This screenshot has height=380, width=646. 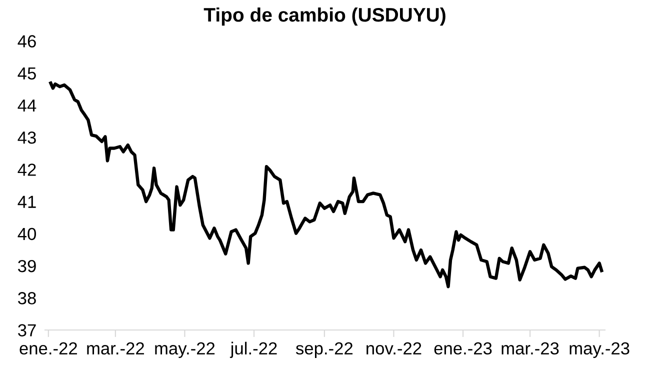 What do you see at coordinates (48, 348) in the screenshot?
I see `x-tick-label: ene.-22` at bounding box center [48, 348].